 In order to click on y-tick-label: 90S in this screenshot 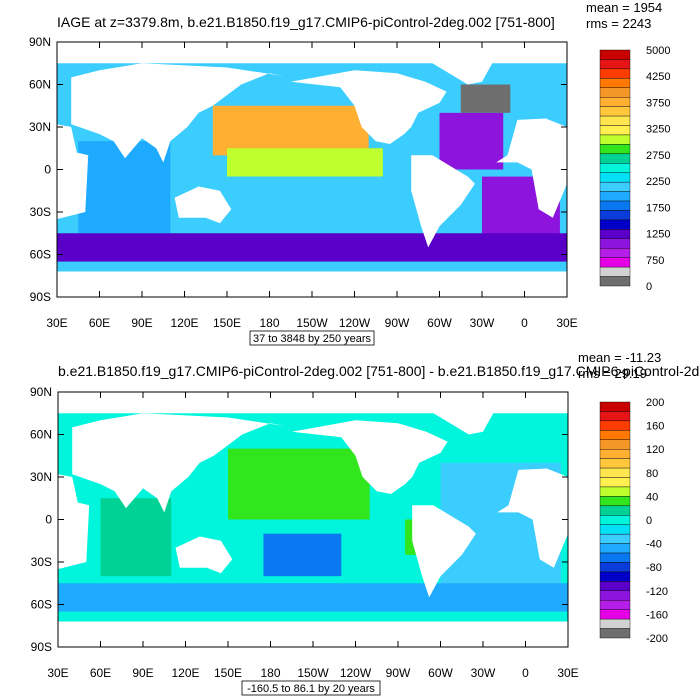, I will do `click(40, 297)`.